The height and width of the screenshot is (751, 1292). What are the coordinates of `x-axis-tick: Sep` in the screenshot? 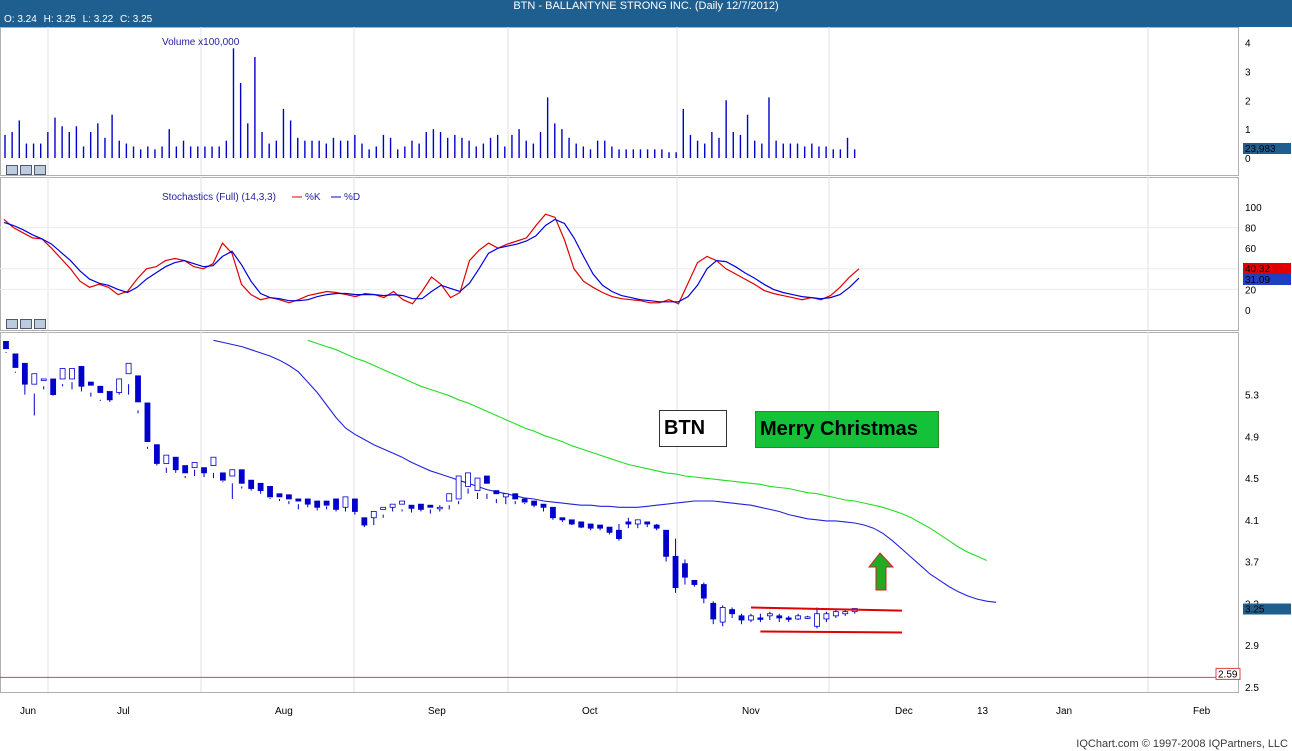 It's located at (437, 711).